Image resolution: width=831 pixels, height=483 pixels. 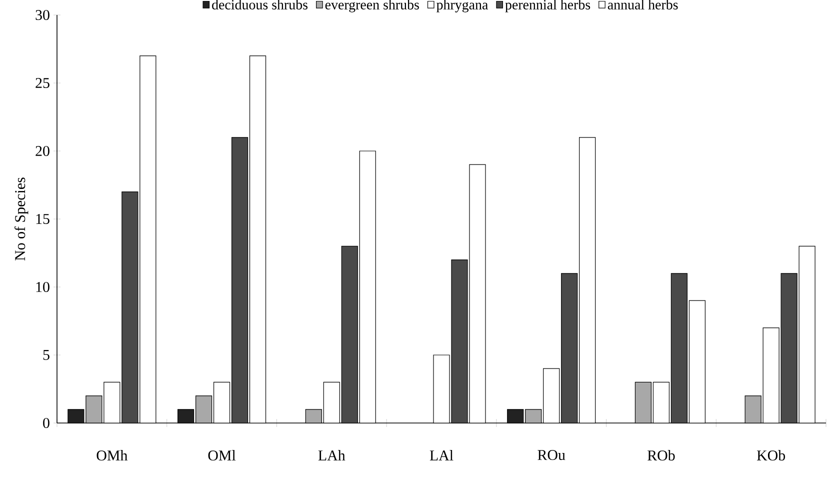 What do you see at coordinates (43, 151) in the screenshot?
I see `y-tick-label: 20` at bounding box center [43, 151].